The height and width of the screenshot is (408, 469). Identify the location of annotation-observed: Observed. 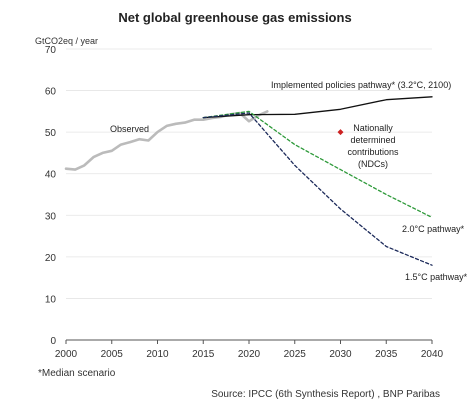
(129, 129).